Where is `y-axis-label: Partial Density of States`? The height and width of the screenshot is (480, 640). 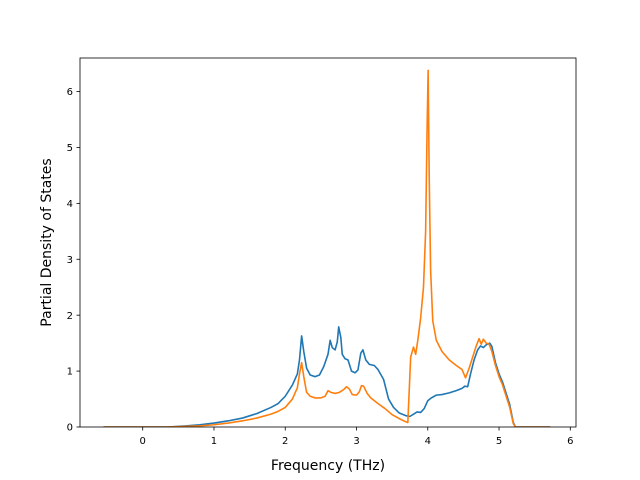 y-axis-label: Partial Density of States is located at coordinates (47, 242).